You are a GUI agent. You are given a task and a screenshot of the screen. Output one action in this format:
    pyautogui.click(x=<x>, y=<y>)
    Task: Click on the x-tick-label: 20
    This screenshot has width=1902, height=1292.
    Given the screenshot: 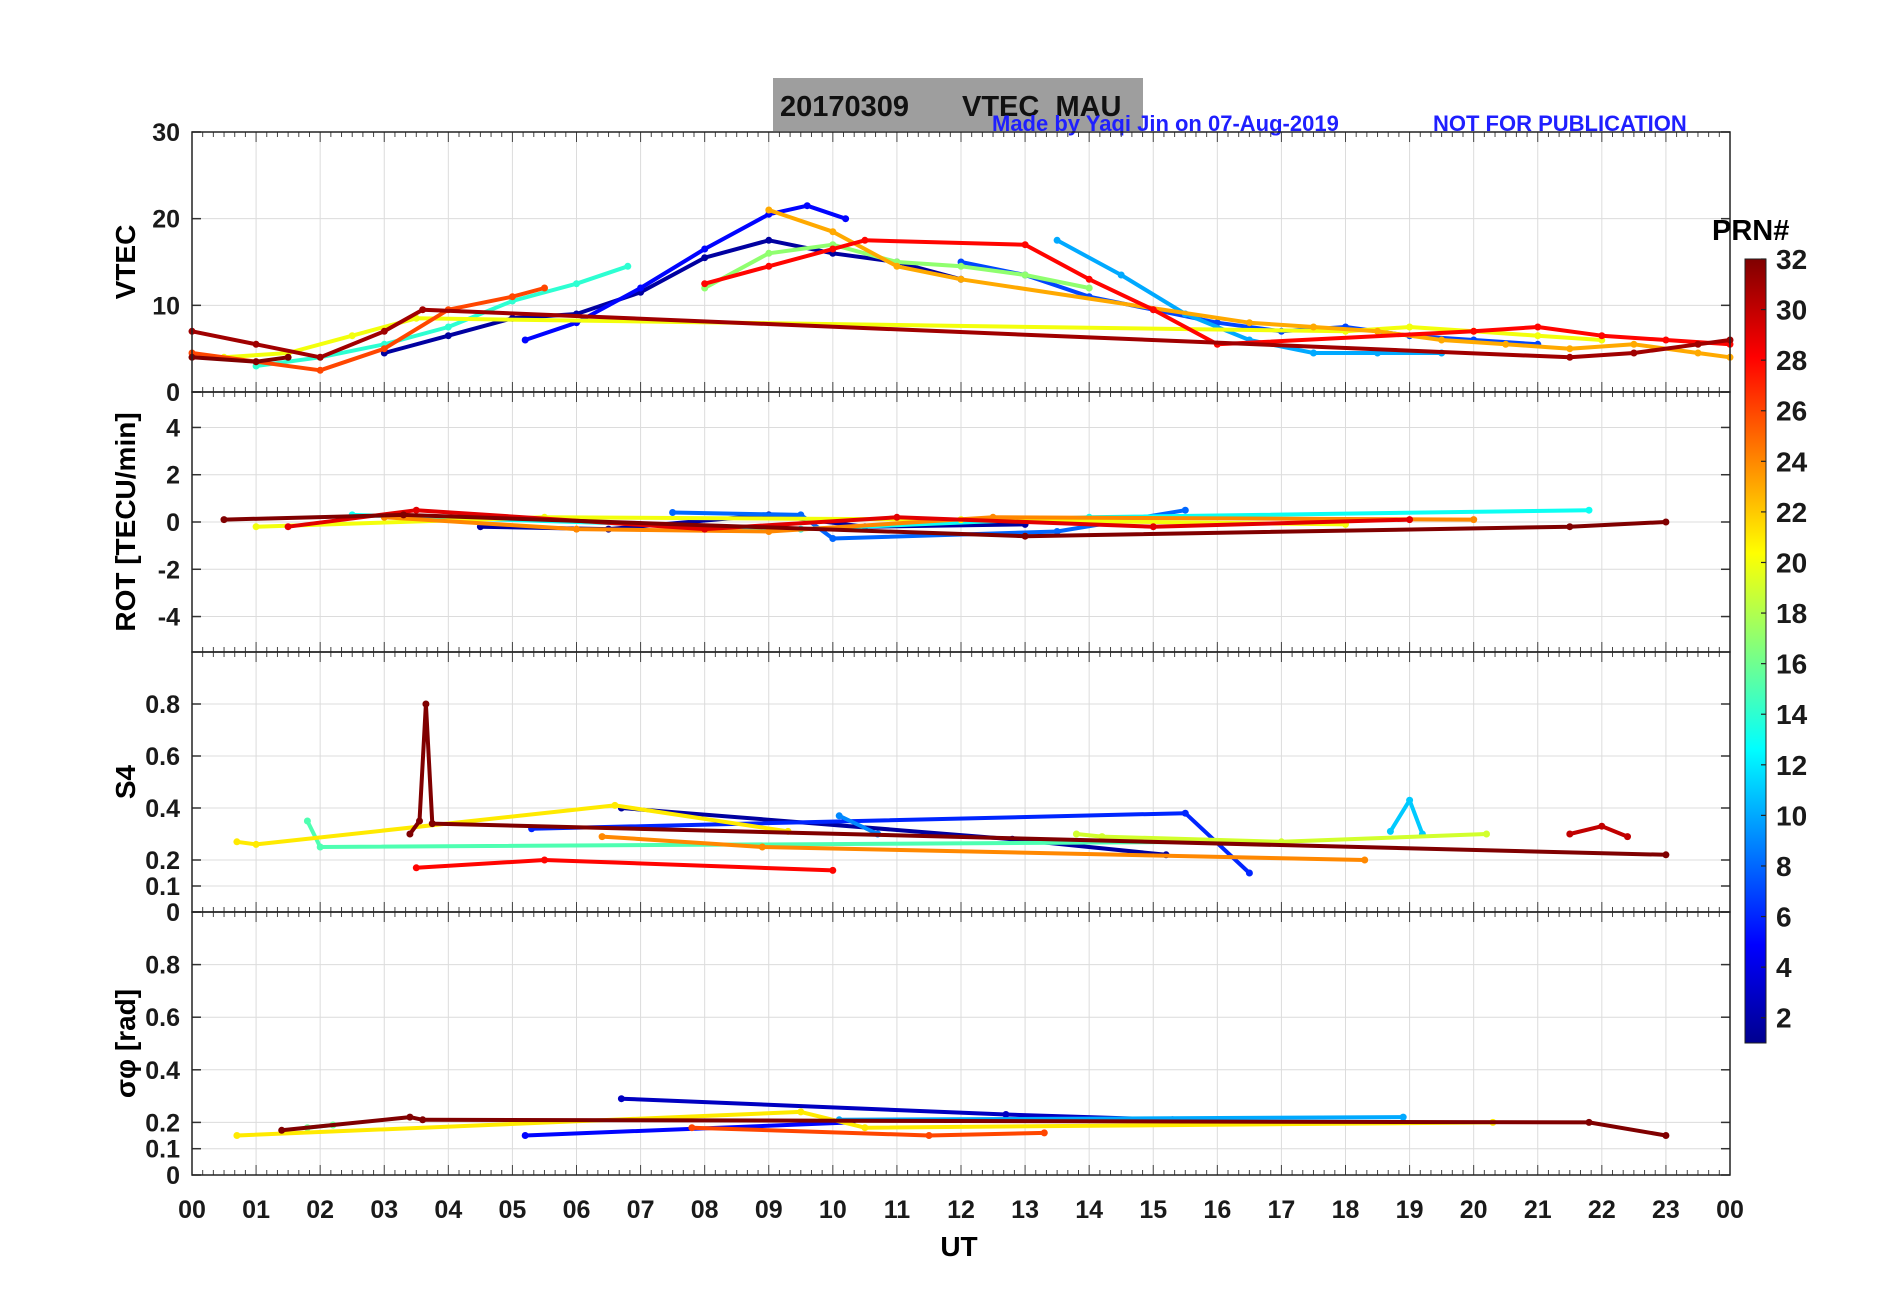 What is the action you would take?
    pyautogui.click(x=1474, y=1210)
    